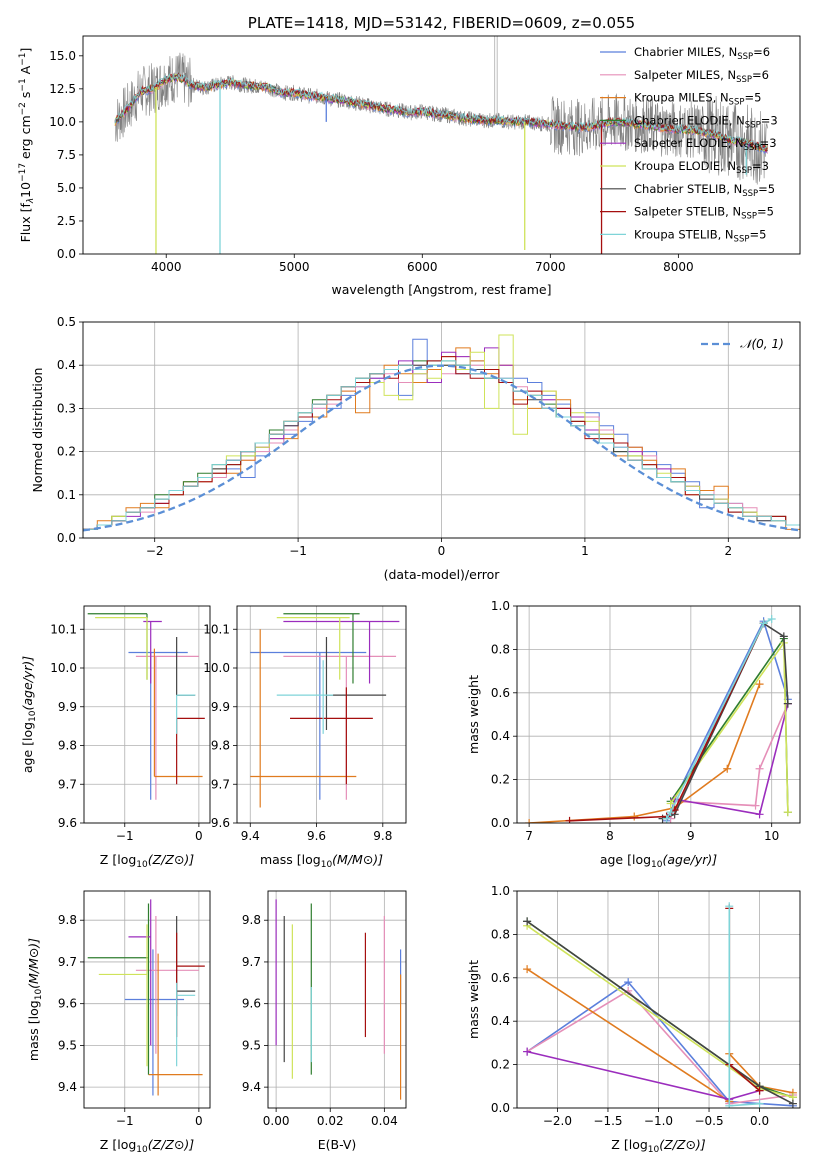 The height and width of the screenshot is (1170, 819). I want to click on x-axis-label: age [log10(age/yr)], so click(658, 861).